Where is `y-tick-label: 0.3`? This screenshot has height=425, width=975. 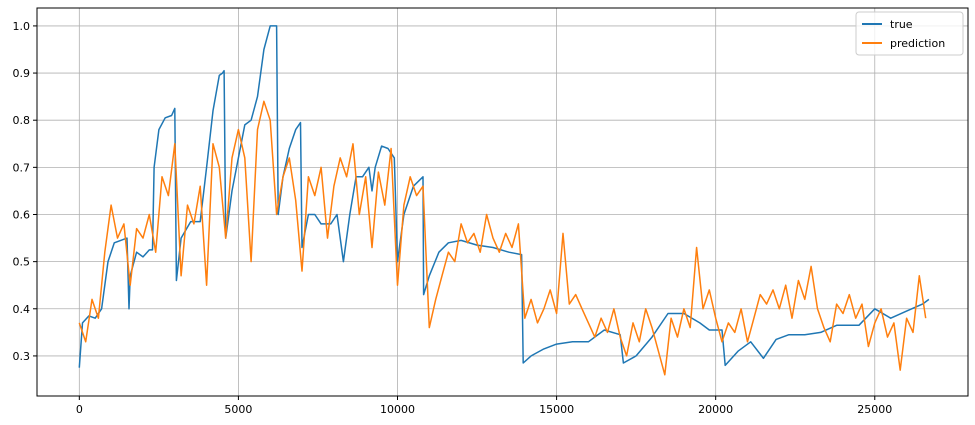 y-tick-label: 0.3 is located at coordinates (22, 356).